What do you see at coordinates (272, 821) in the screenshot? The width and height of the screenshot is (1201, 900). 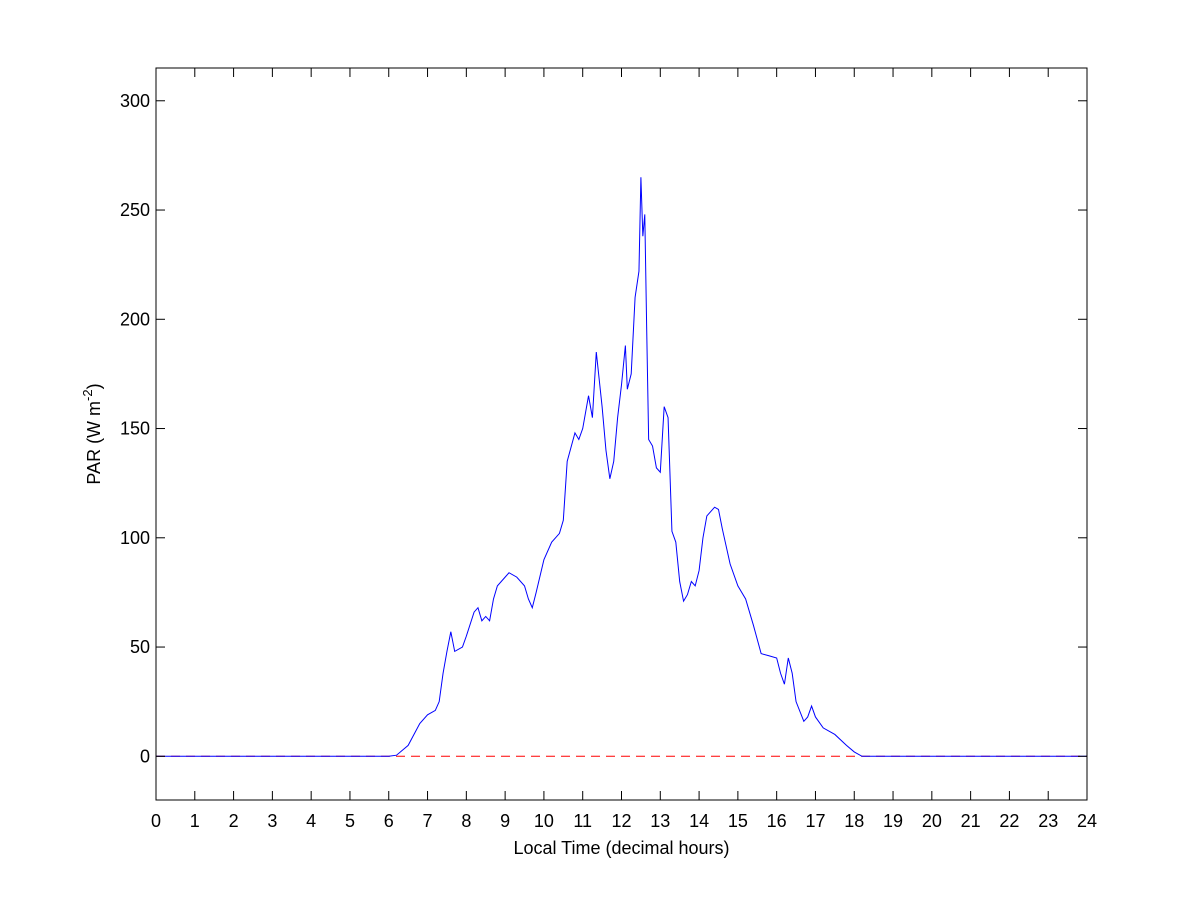 I see `x-tick-label: 3` at bounding box center [272, 821].